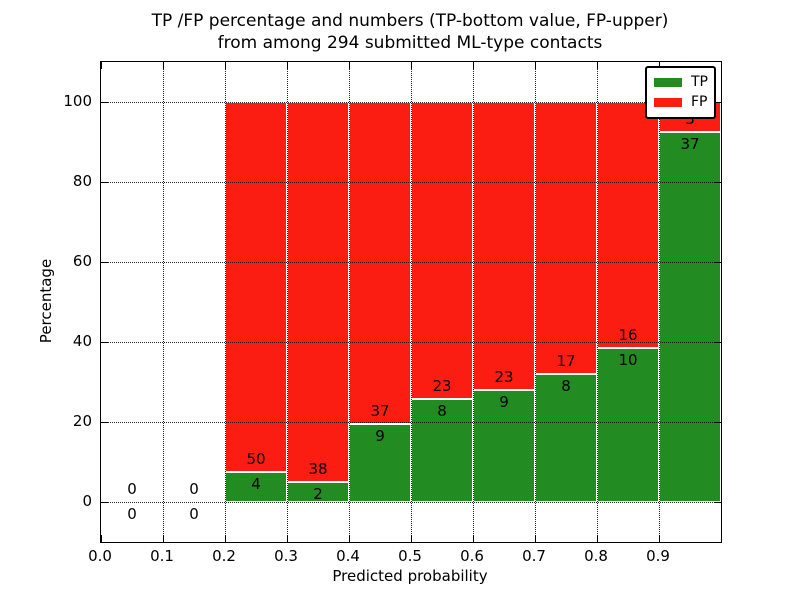  What do you see at coordinates (410, 556) in the screenshot?
I see `x-tick-label: 0.5` at bounding box center [410, 556].